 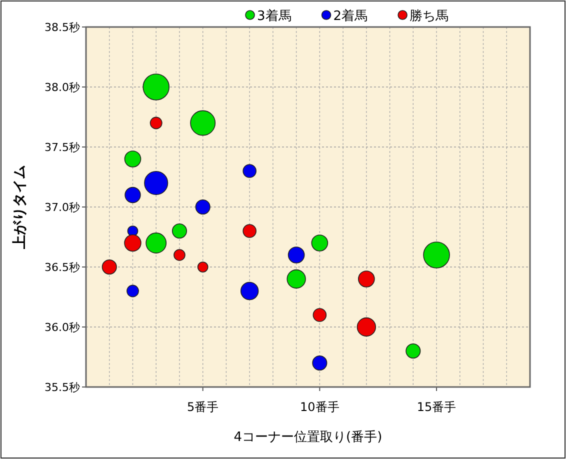 I want to click on legend-label: 勝ち馬, so click(x=429, y=16).